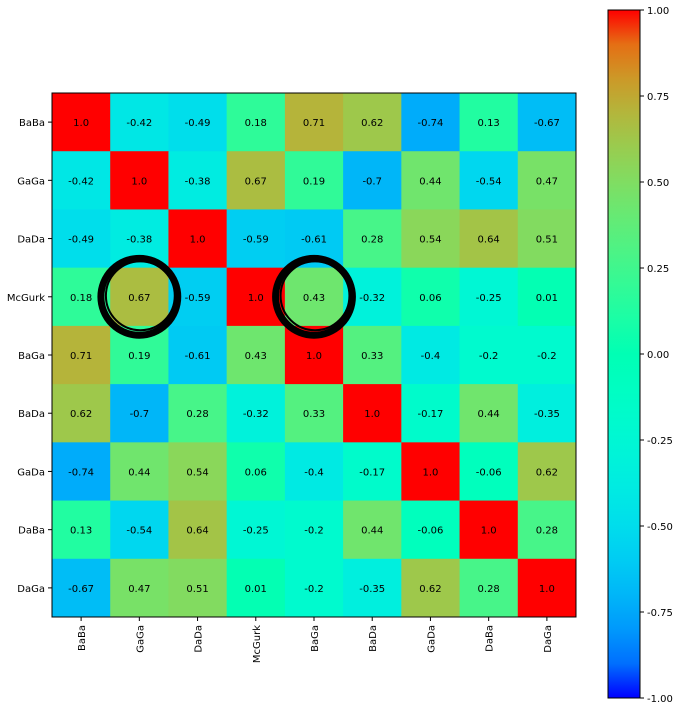  What do you see at coordinates (315, 638) in the screenshot?
I see `x-tick-label: BaGa` at bounding box center [315, 638].